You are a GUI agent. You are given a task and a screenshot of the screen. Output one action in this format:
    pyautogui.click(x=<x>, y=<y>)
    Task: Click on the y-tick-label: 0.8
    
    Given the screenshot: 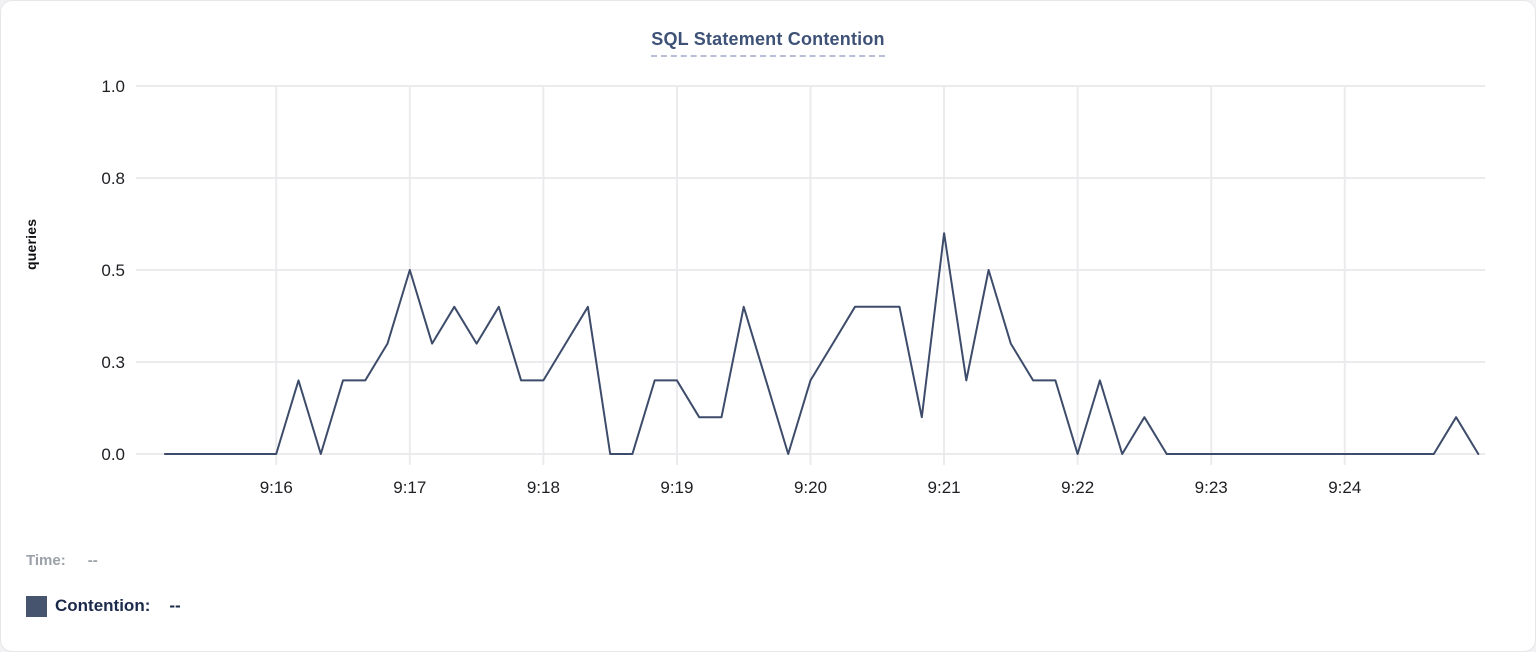 What is the action you would take?
    pyautogui.click(x=113, y=178)
    